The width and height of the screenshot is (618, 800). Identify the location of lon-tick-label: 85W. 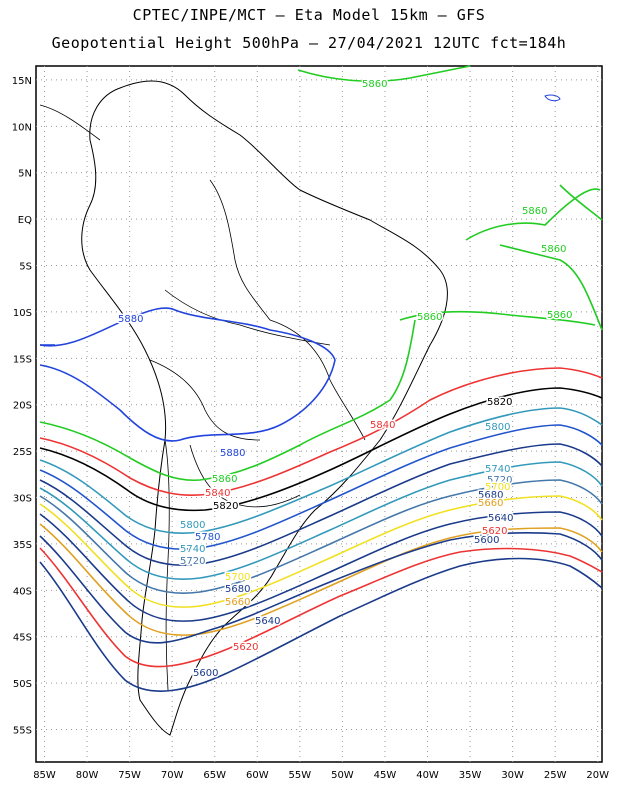
(44, 775).